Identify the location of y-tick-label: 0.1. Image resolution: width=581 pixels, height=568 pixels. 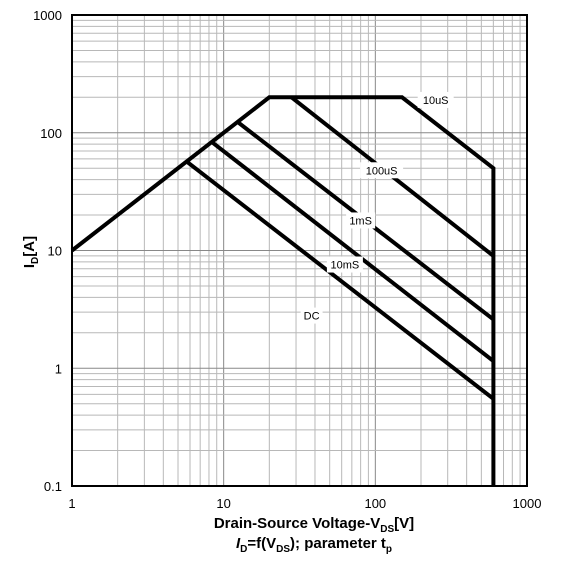
(53, 486).